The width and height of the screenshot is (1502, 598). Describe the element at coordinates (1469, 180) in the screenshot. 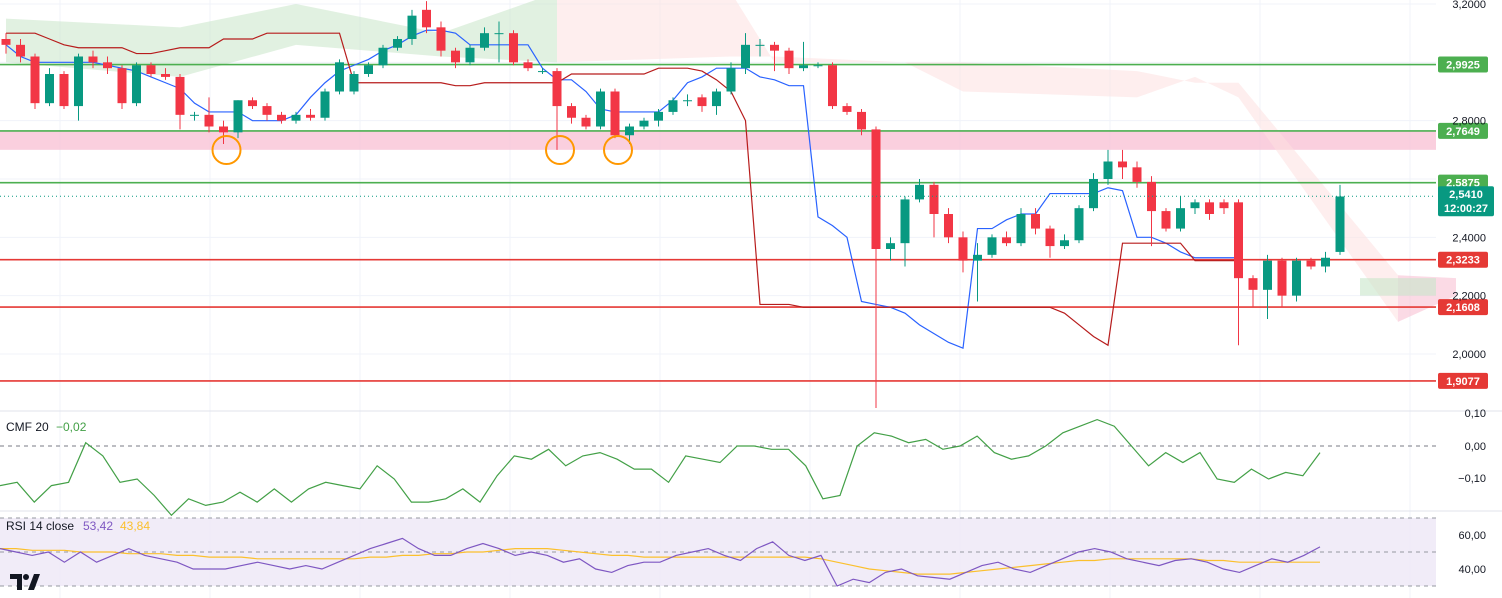

I see `price-axis: 3,2000 2,8000 2,4000 2,2000 2,0000` at that location.